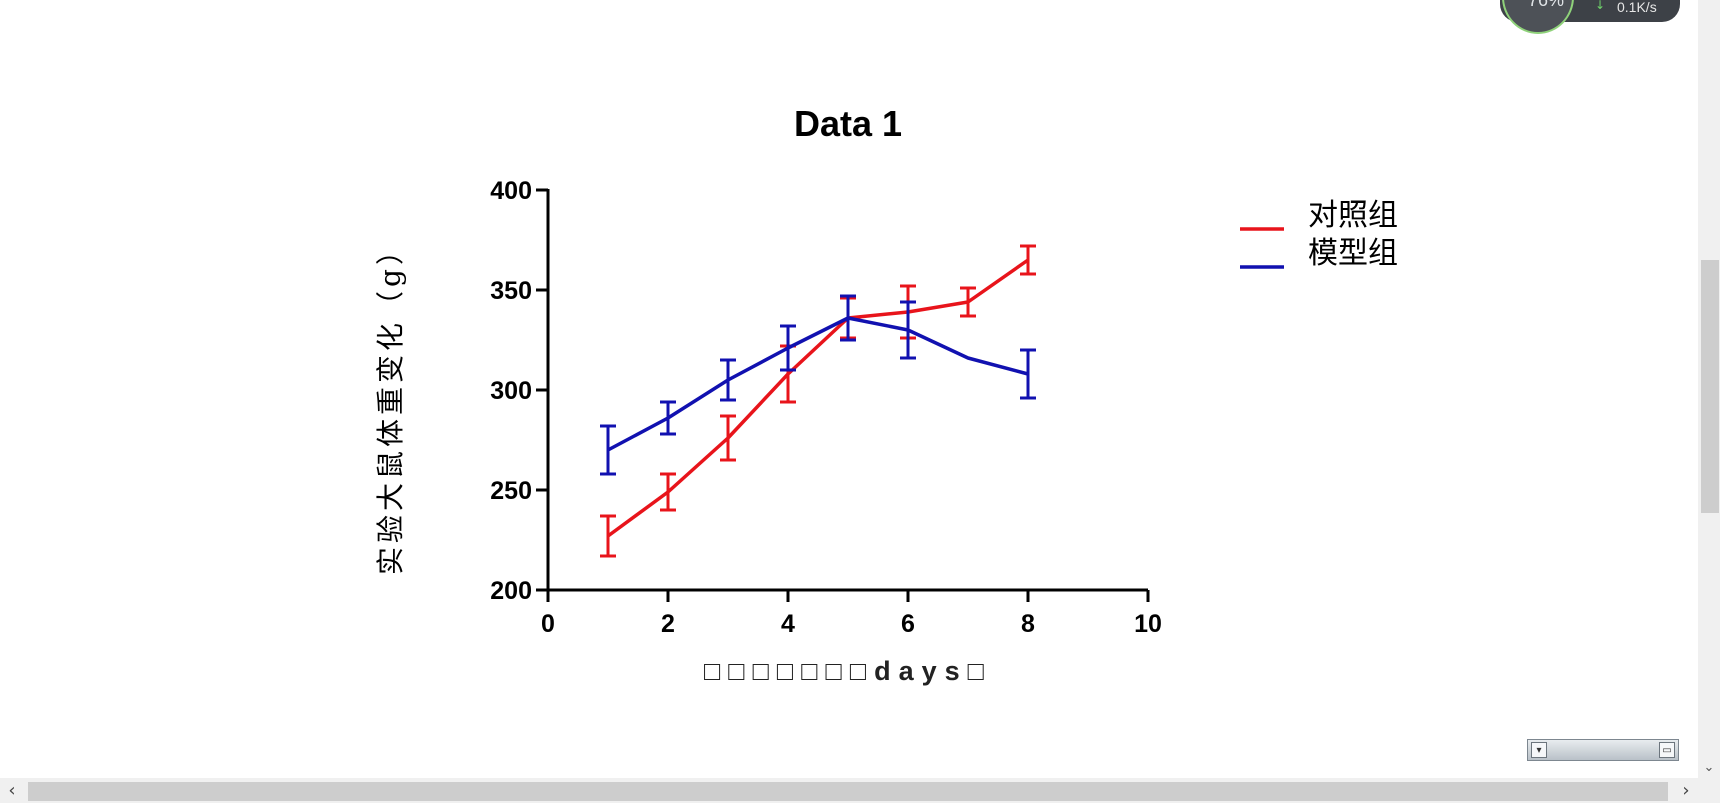 The image size is (1720, 803). I want to click on legend-label: 模型组, so click(1353, 253).